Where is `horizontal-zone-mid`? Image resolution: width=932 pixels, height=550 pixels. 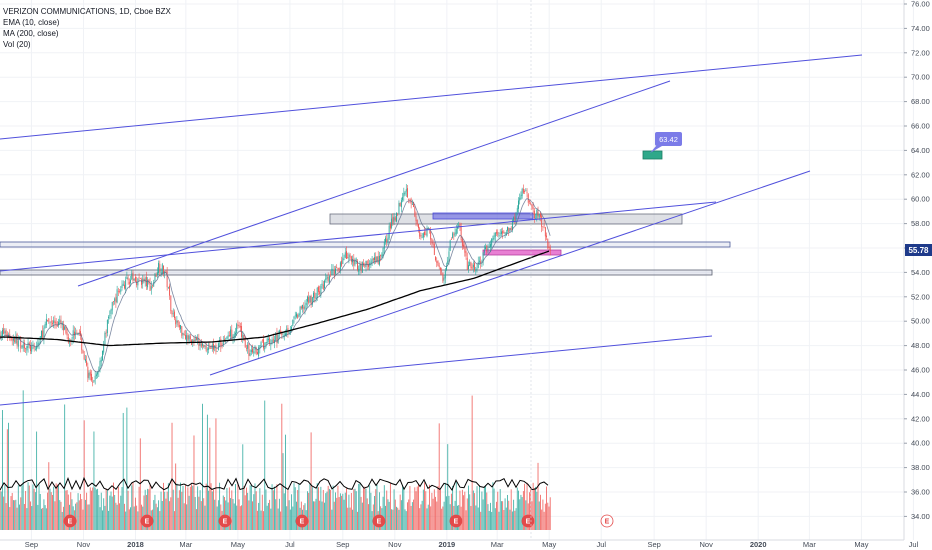 horizontal-zone-mid is located at coordinates (365, 244).